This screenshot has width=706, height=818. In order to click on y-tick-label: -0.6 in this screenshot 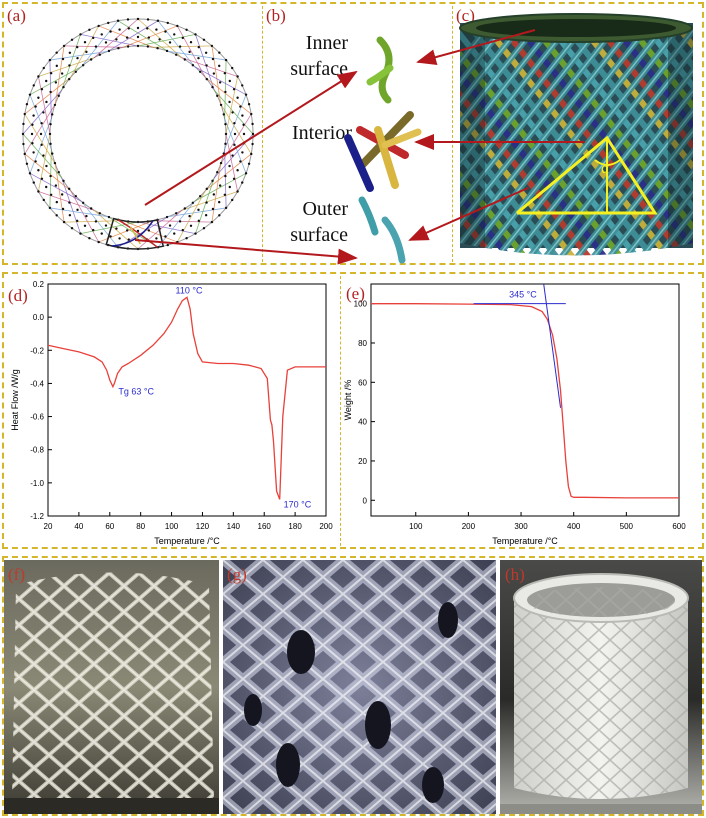, I will do `click(37, 417)`.